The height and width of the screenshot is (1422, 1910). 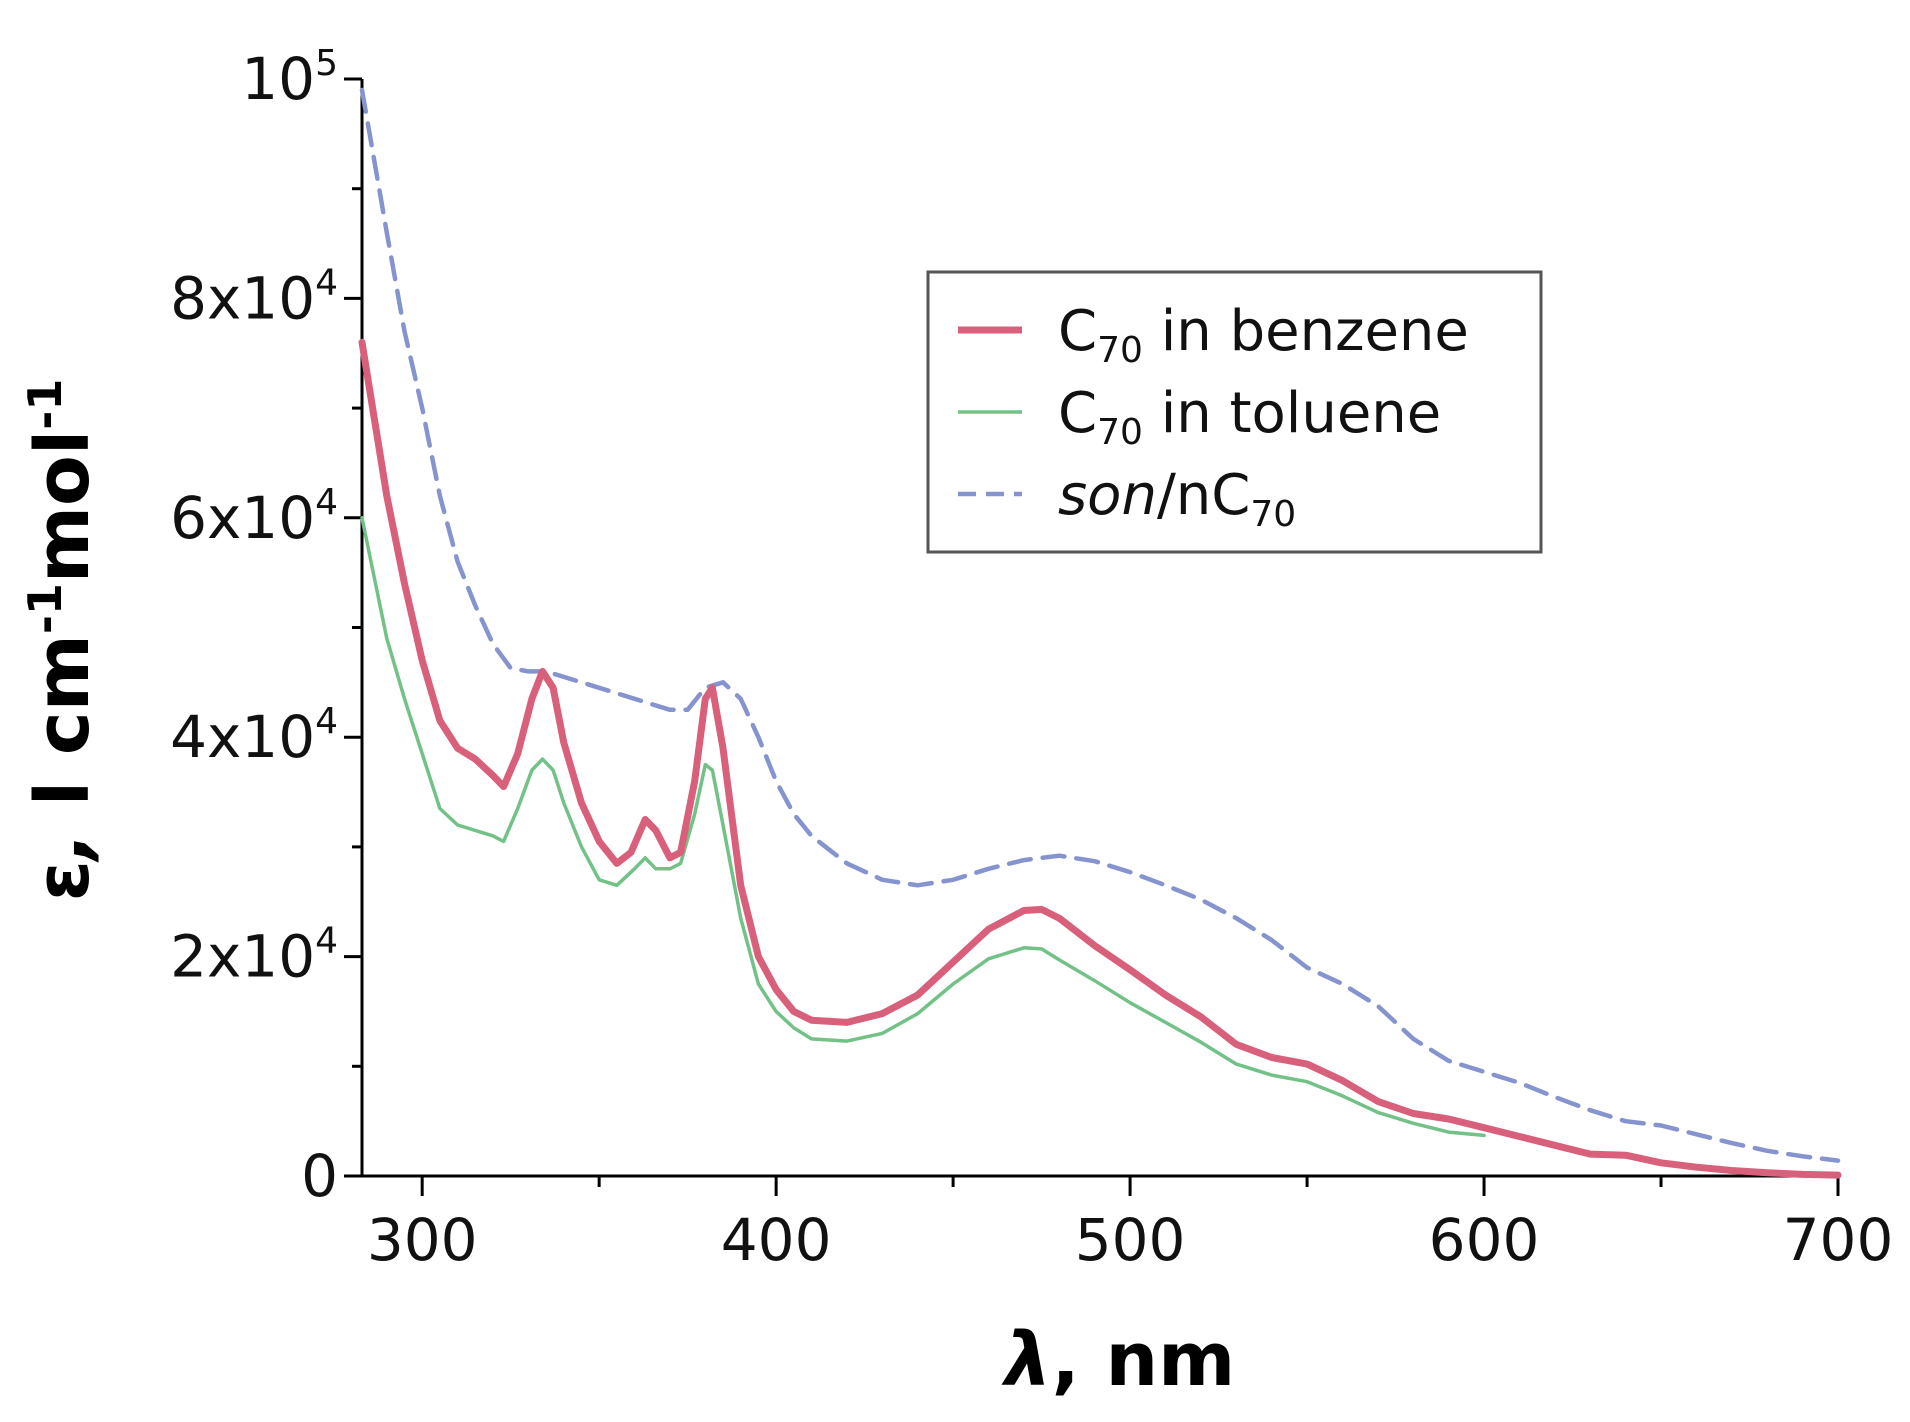 I want to click on y-tick-label: 4x104, so click(x=254, y=736).